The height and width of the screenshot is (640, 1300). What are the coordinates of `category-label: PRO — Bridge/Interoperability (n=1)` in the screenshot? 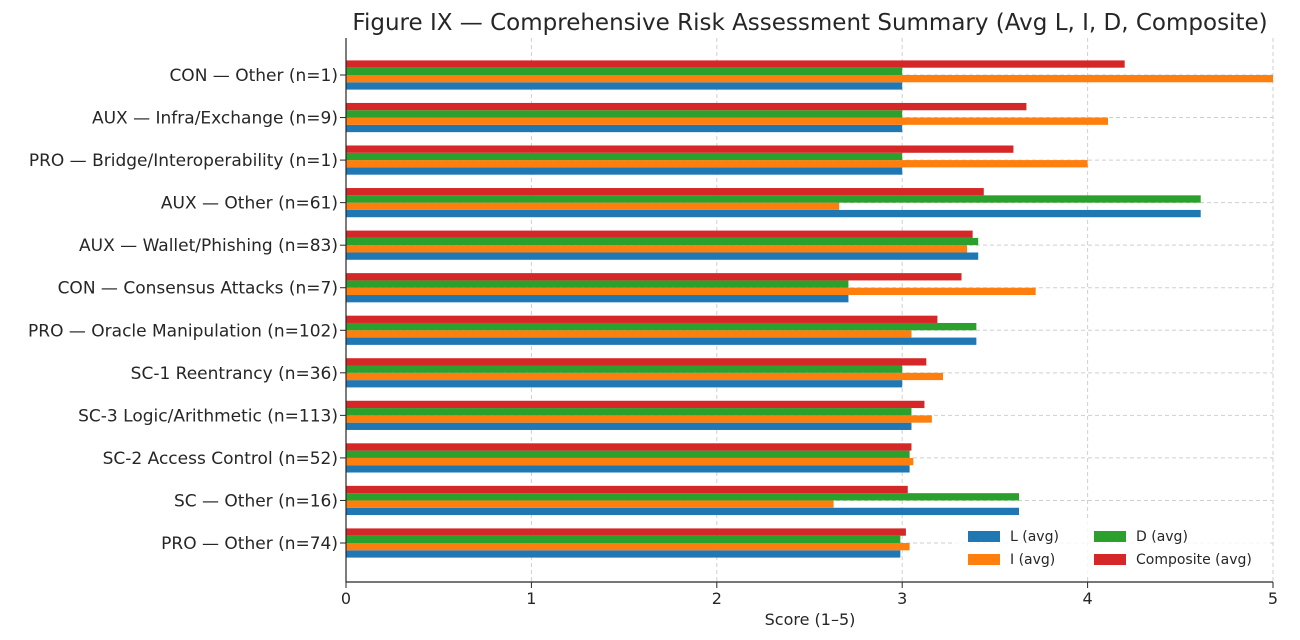 It's located at (183, 161).